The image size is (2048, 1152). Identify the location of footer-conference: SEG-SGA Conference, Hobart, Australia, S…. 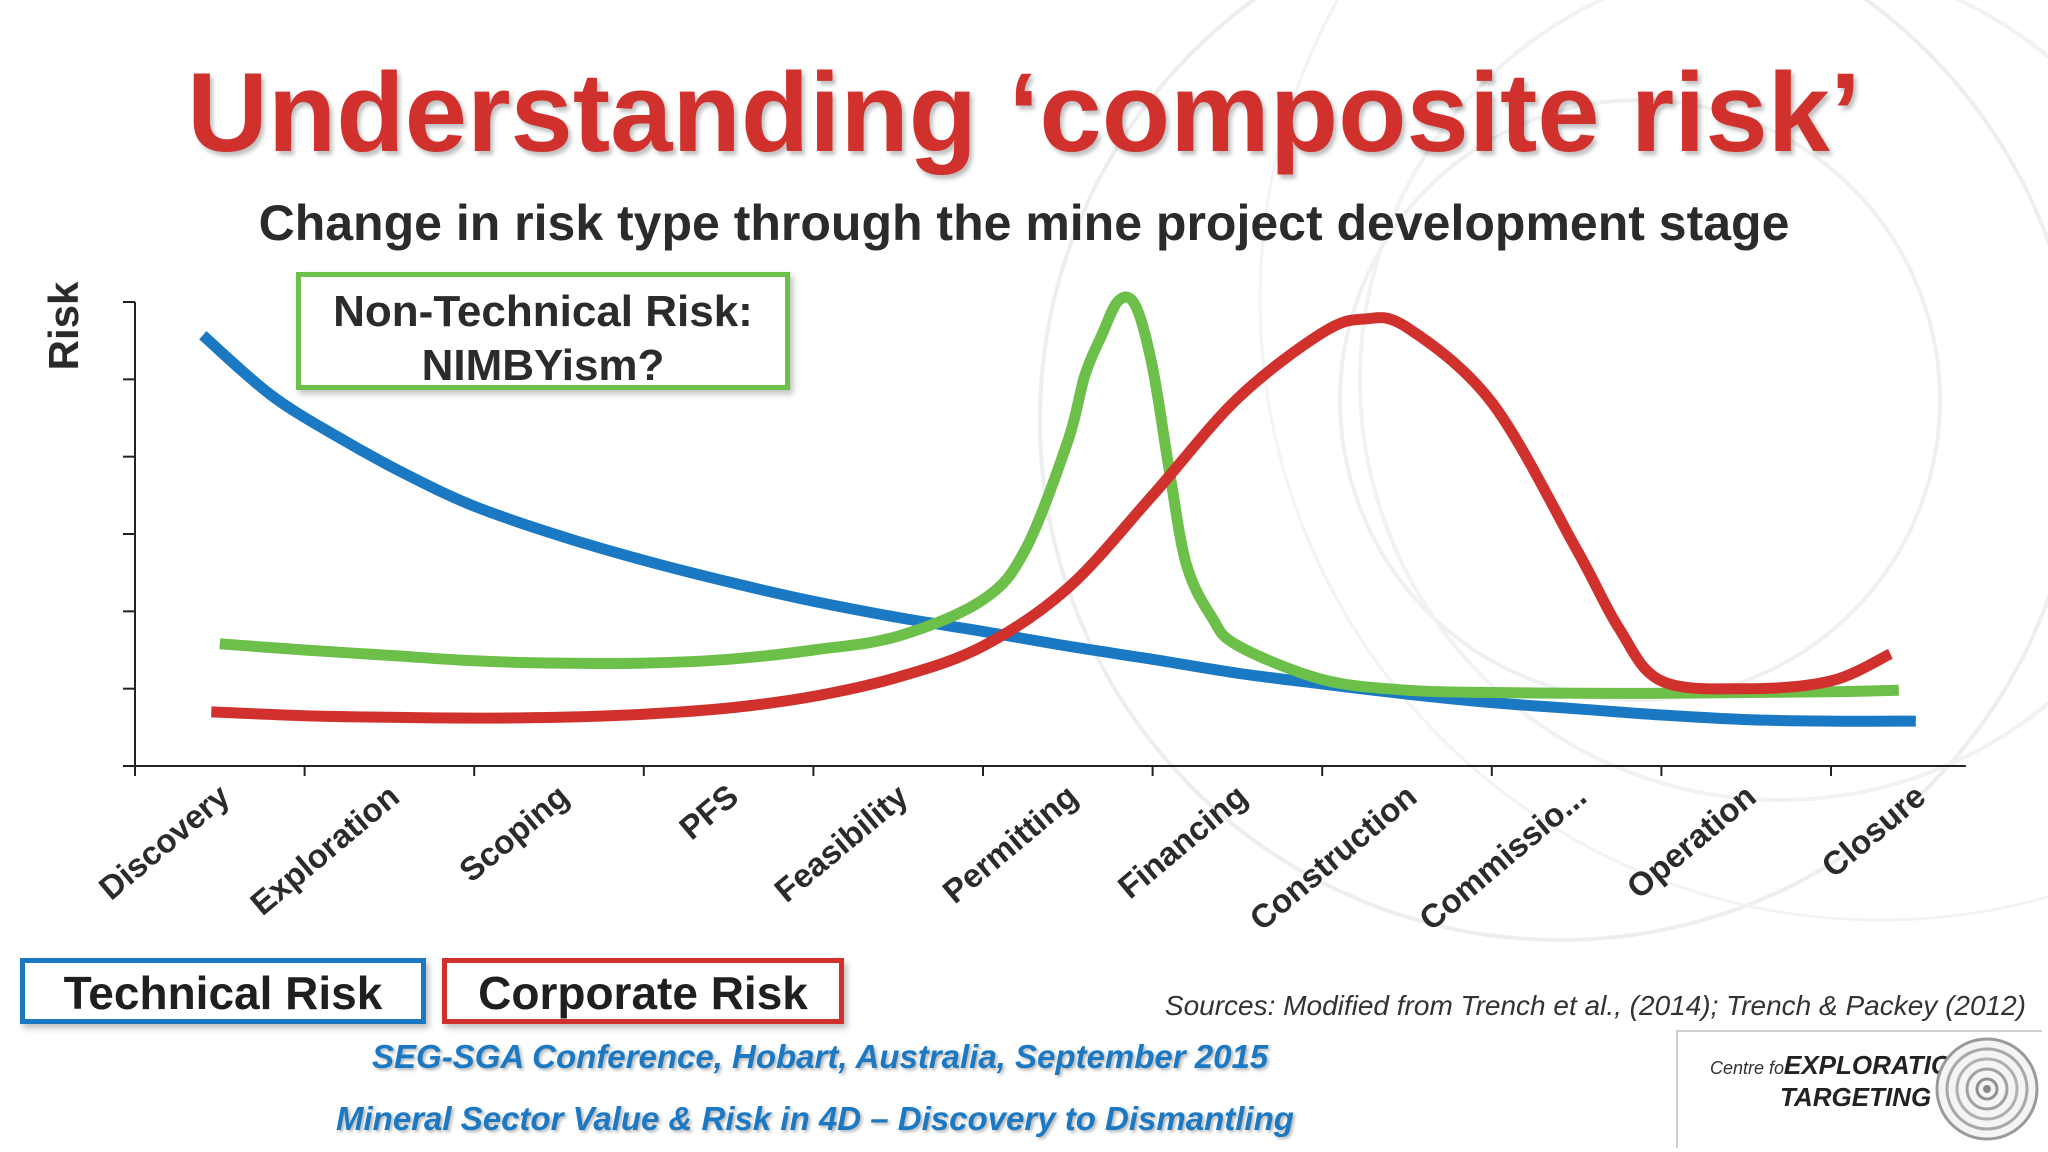
(820, 1056).